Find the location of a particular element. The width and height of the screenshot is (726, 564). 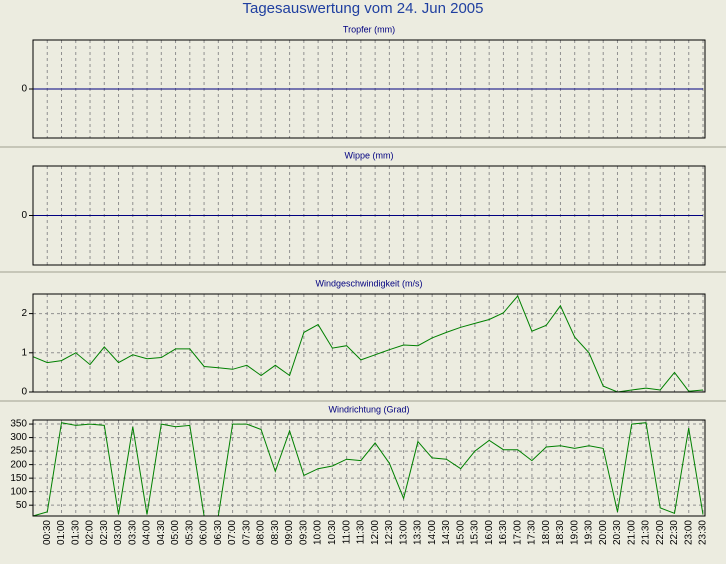

y-tick-label: 2 is located at coordinates (24, 313).